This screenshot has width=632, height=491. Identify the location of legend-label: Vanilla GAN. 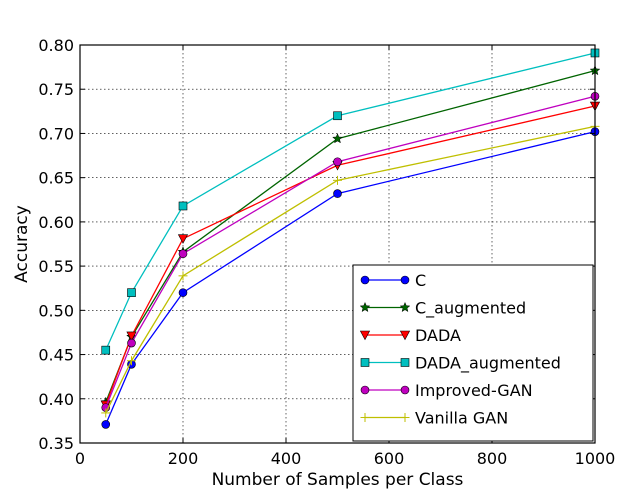
(461, 418).